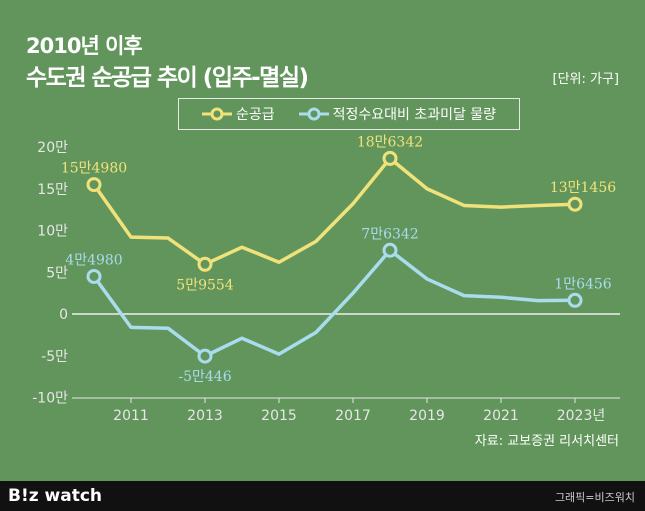 The width and height of the screenshot is (645, 511). I want to click on x-tick-label: 2017, so click(353, 416).